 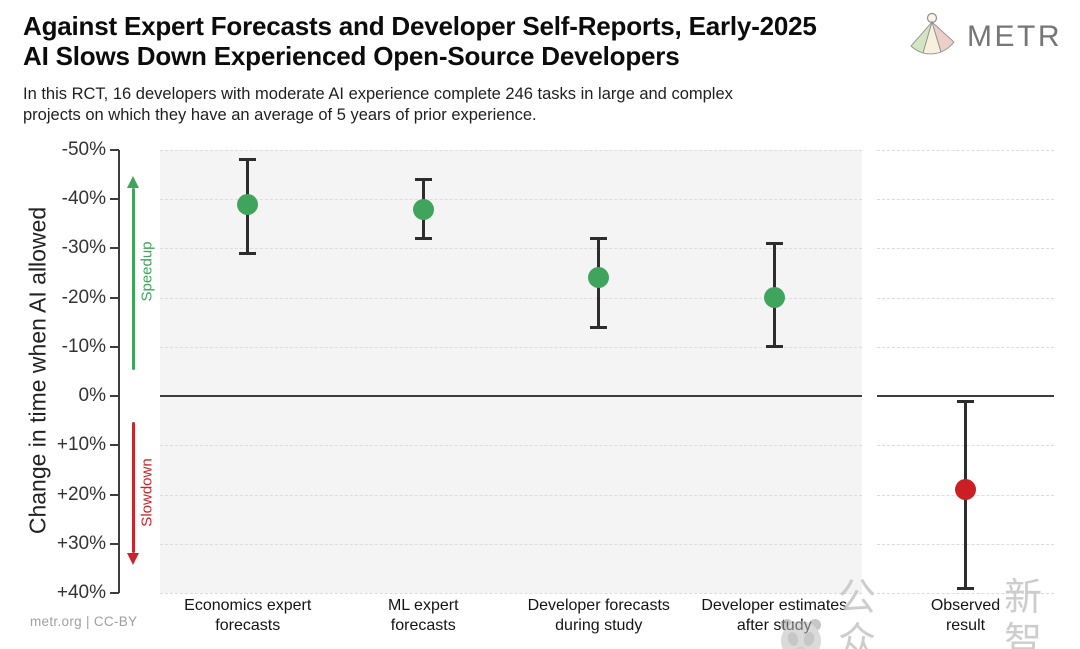 I want to click on y-tick-label: +20%, so click(x=81, y=494).